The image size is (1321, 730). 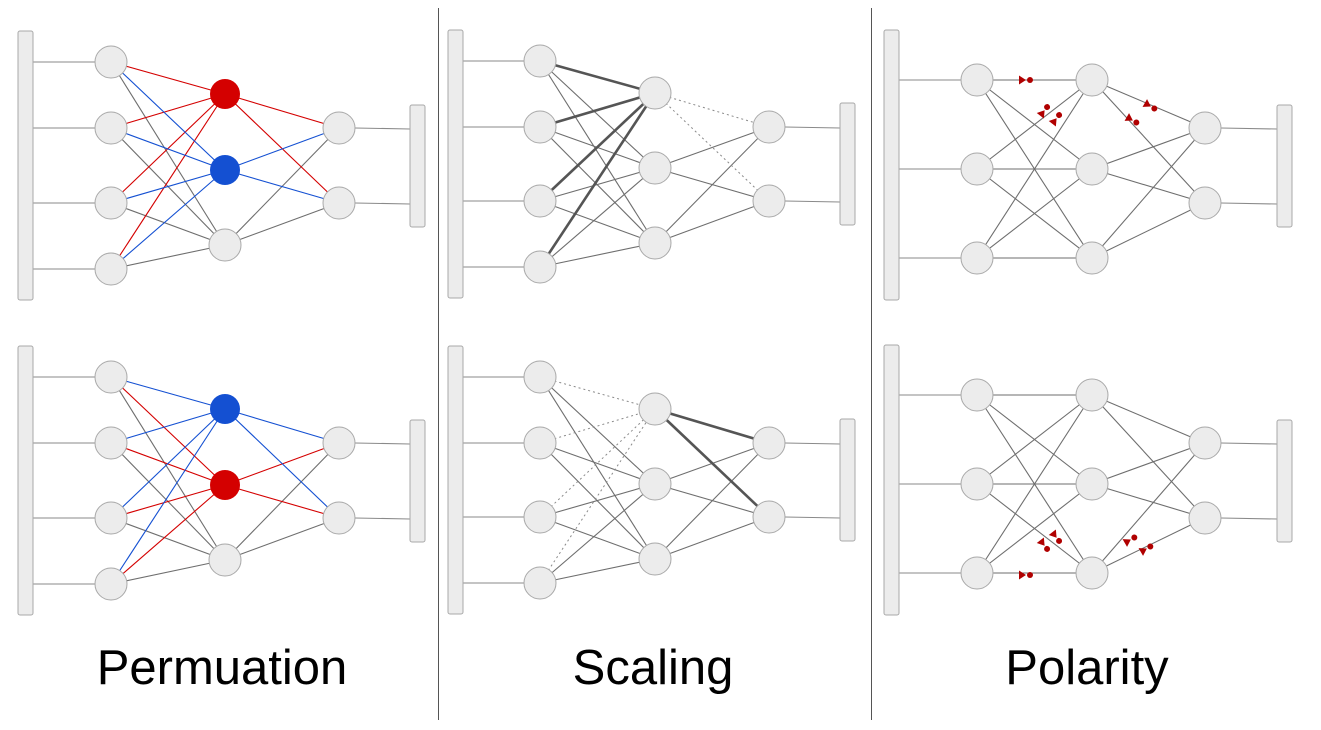 What do you see at coordinates (871, 364) in the screenshot?
I see `panel-divider-right` at bounding box center [871, 364].